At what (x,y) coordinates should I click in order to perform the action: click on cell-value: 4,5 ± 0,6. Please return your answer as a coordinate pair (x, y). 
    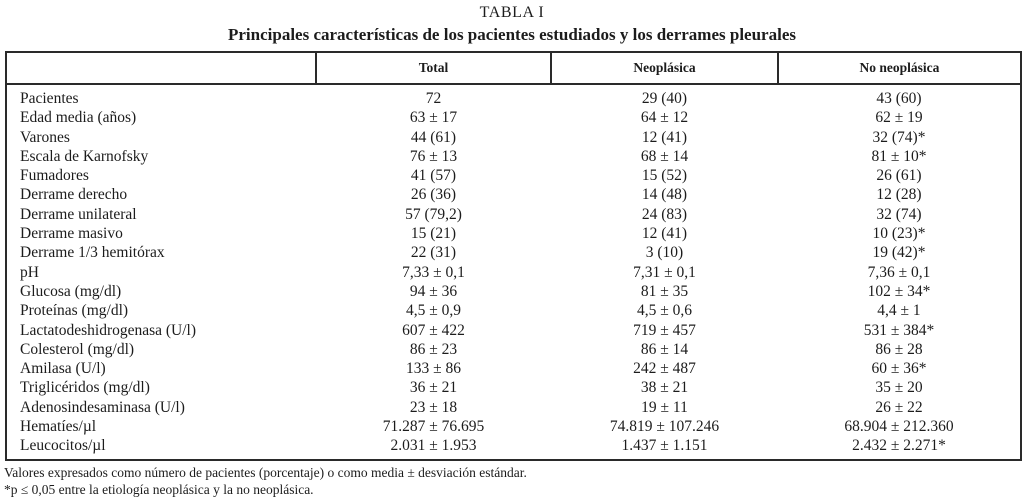
    Looking at the image, I should click on (664, 311).